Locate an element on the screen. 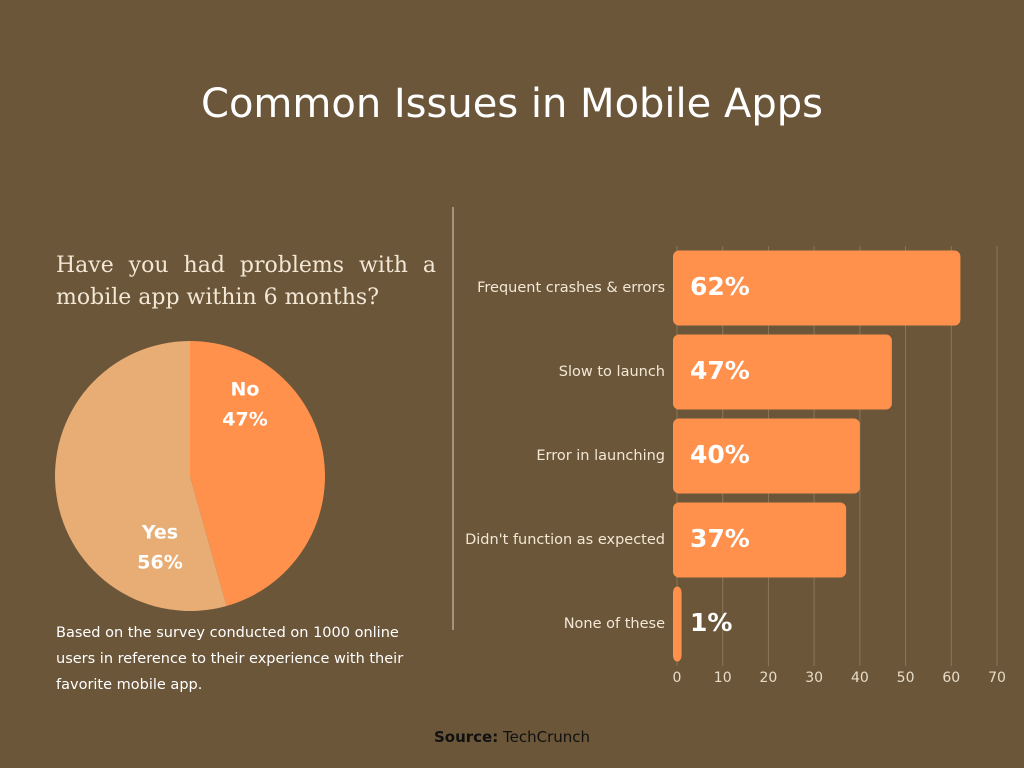  category-label: Slow to launch is located at coordinates (612, 372).